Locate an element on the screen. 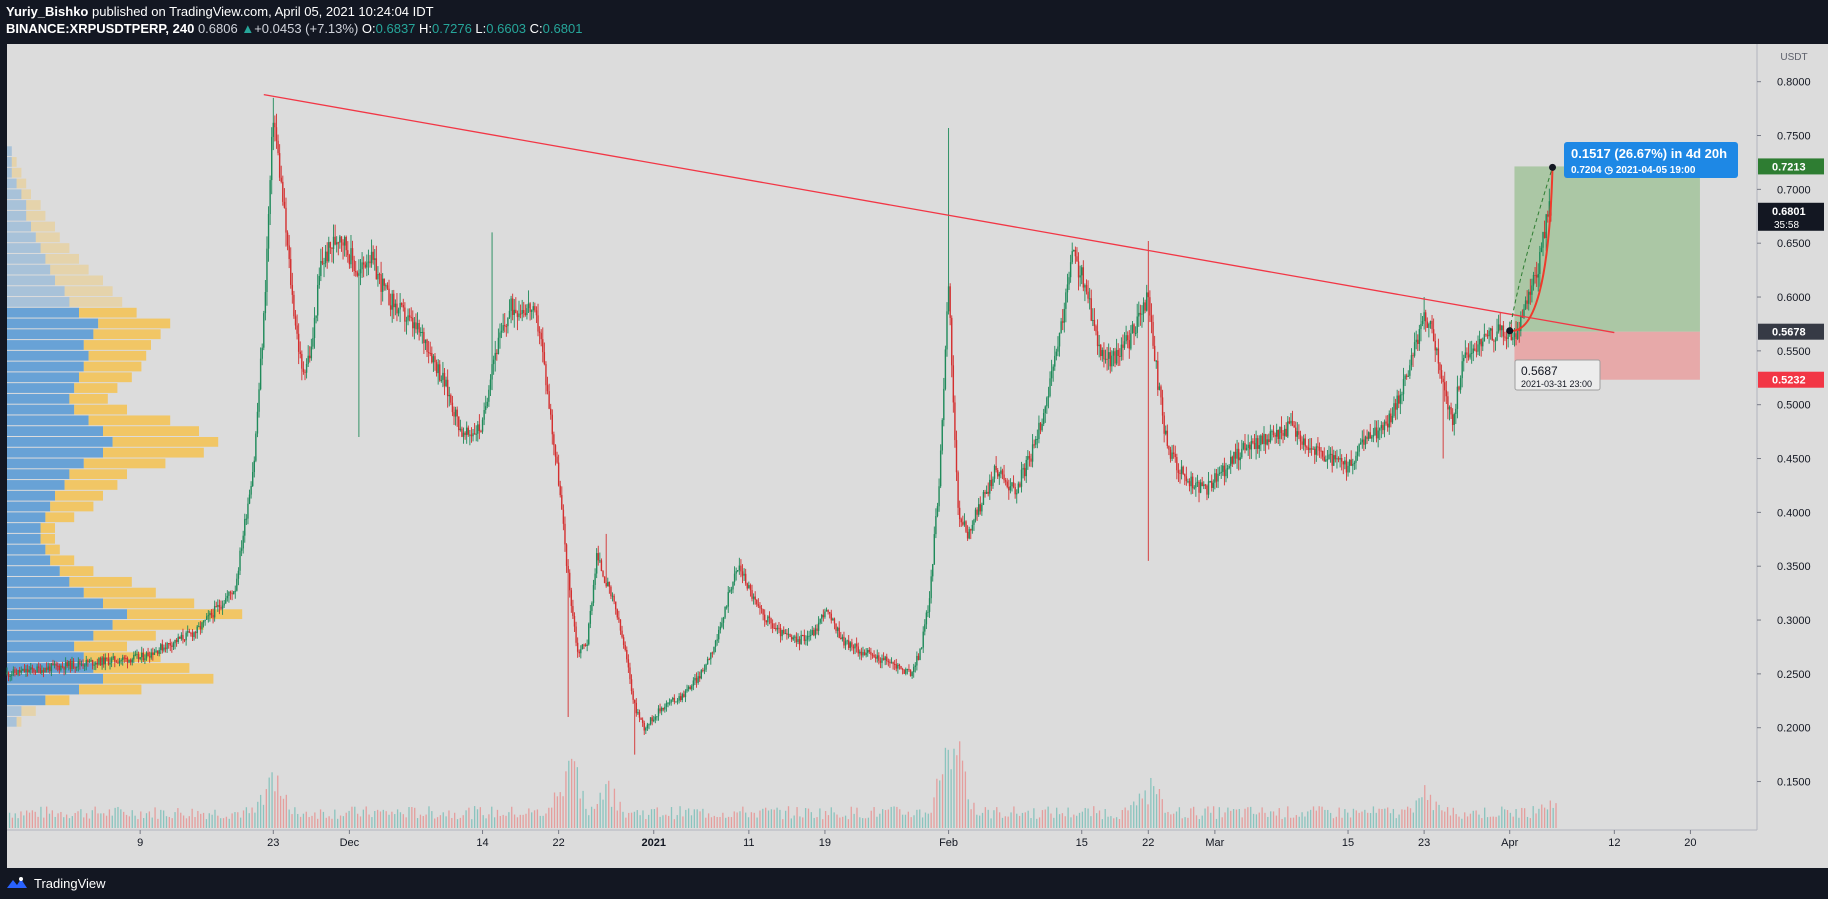 The image size is (1828, 899). author-name: Yuriy_Bishko is located at coordinates (47, 11).